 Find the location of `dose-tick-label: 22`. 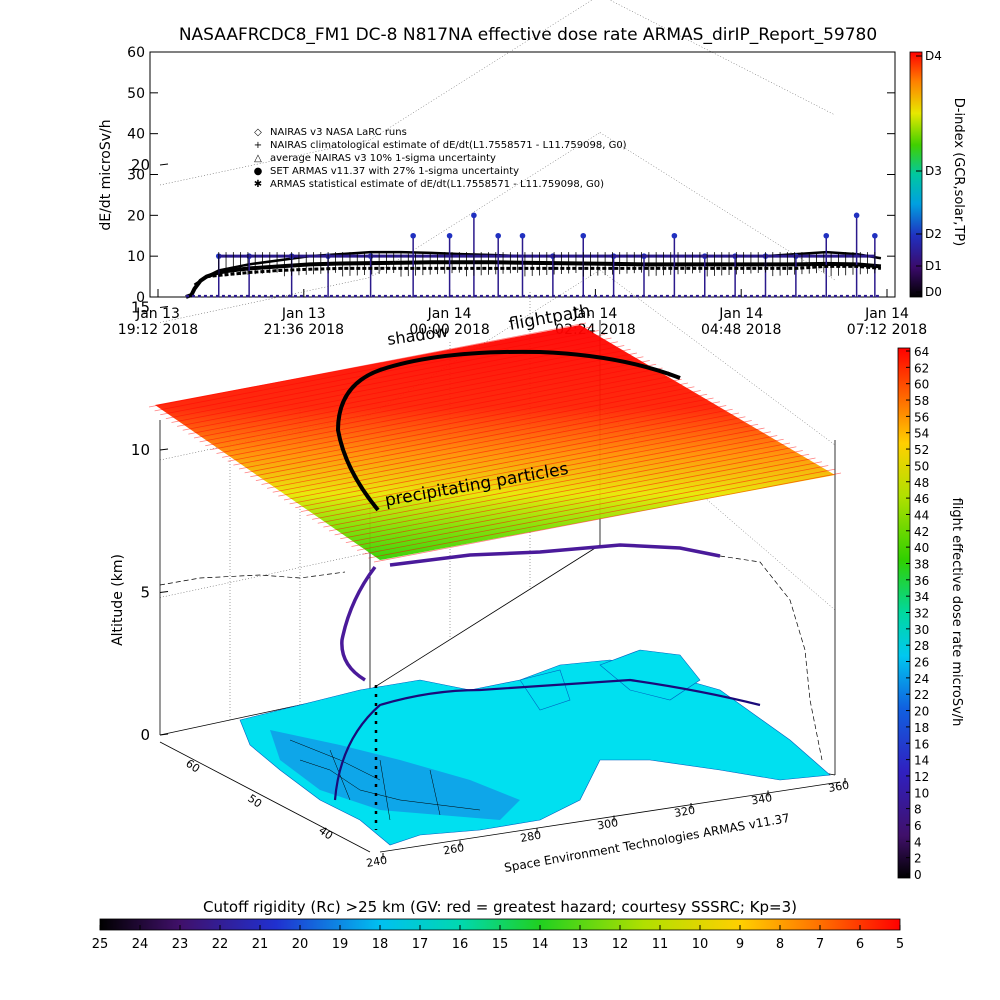

dose-tick-label: 22 is located at coordinates (921, 695).